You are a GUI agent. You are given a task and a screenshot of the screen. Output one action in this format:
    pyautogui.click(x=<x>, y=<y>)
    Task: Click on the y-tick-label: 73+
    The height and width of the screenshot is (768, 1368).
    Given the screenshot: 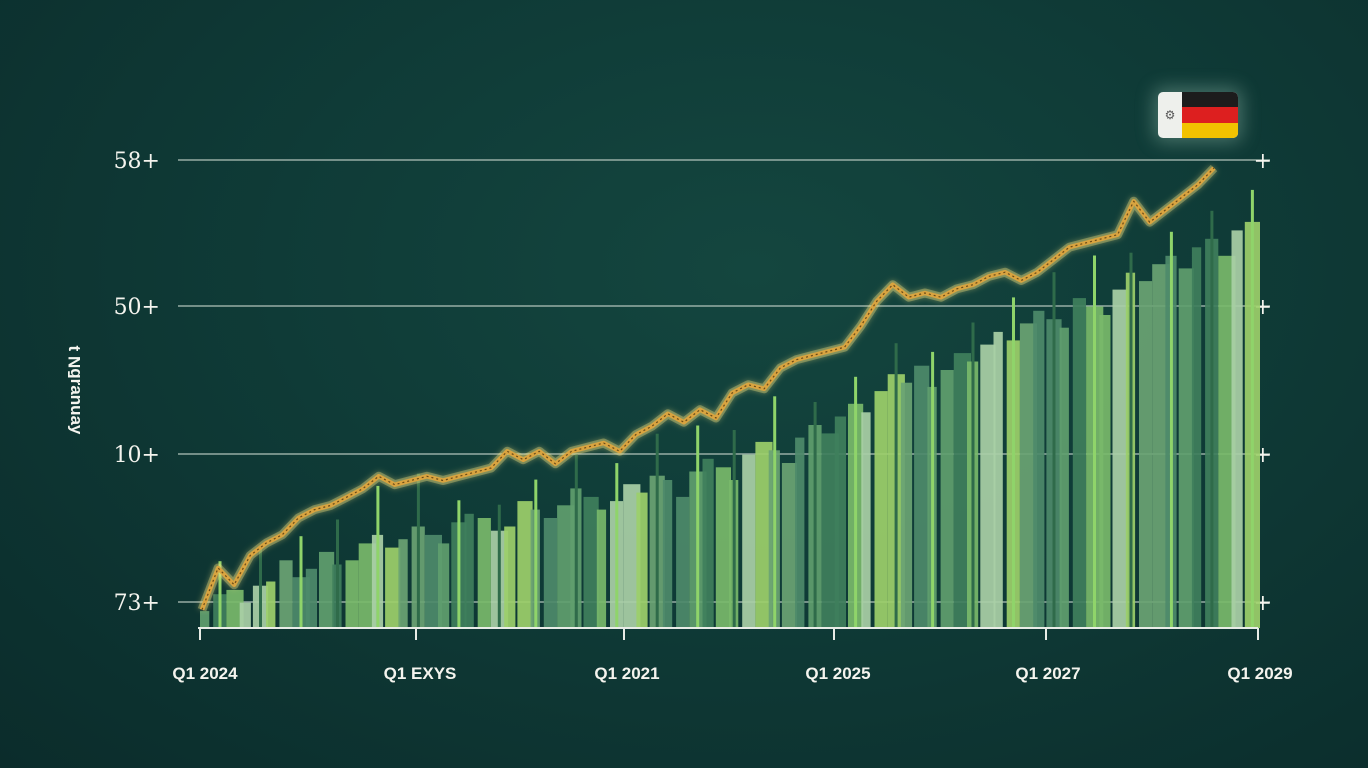 What is the action you would take?
    pyautogui.click(x=137, y=603)
    